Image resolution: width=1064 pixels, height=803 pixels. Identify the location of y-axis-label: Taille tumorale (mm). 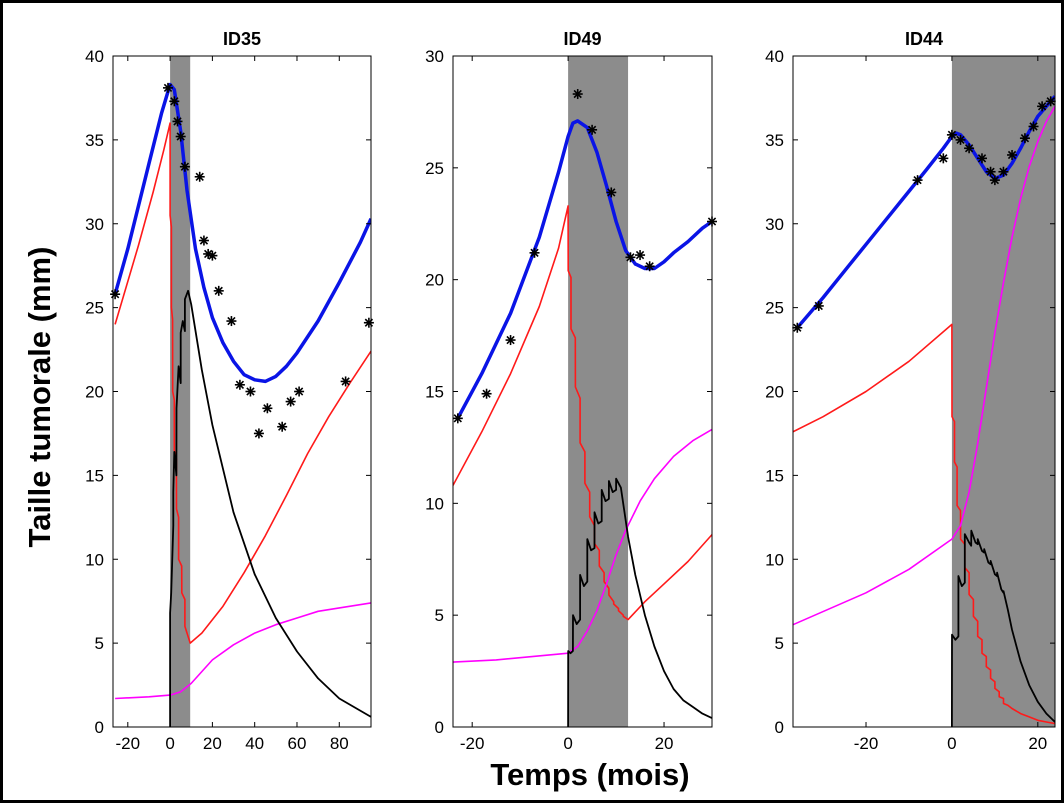
(39, 397).